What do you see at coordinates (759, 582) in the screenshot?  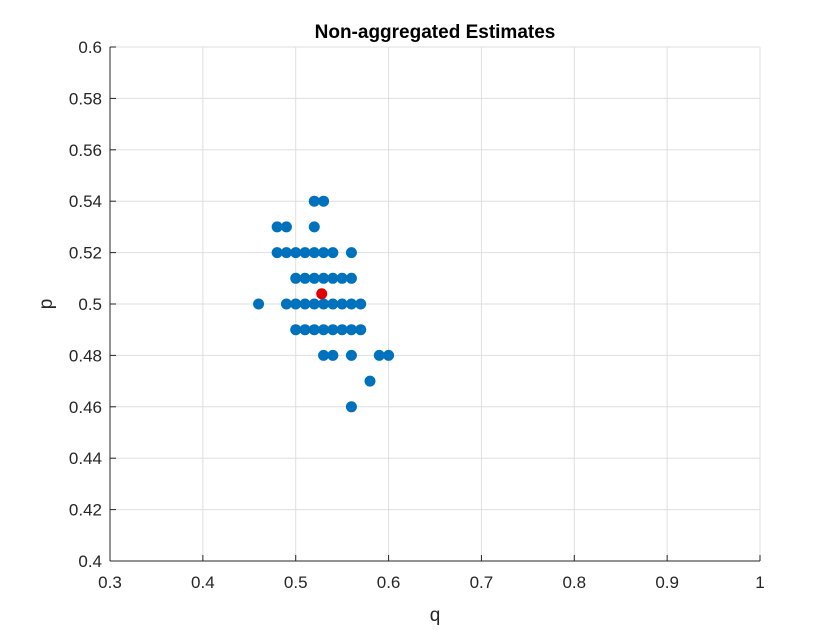 I see `x-tick-label: 1` at bounding box center [759, 582].